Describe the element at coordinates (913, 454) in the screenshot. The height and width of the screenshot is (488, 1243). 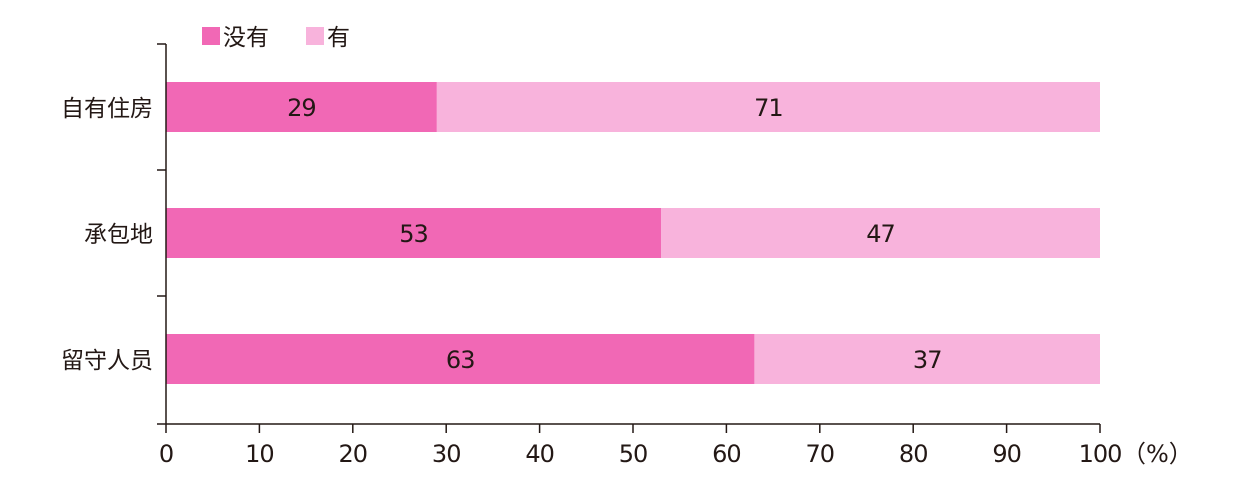
I see `x-tick-label: 80` at that location.